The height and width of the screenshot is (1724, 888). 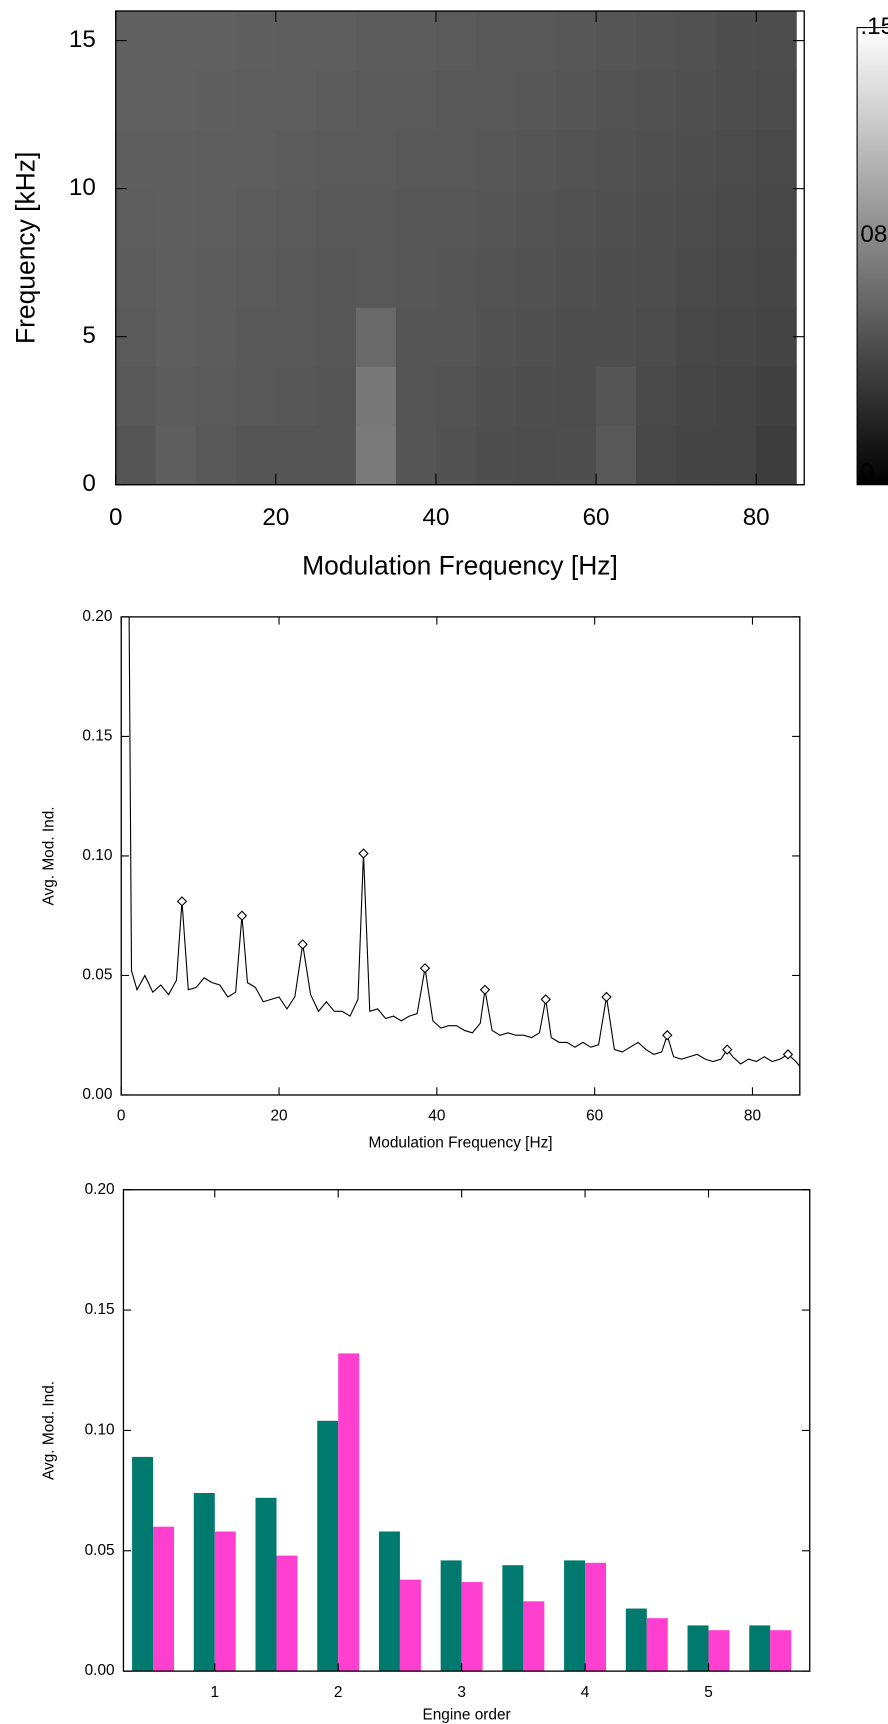 I want to click on x-axis-label: Engine order, so click(x=466, y=1714).